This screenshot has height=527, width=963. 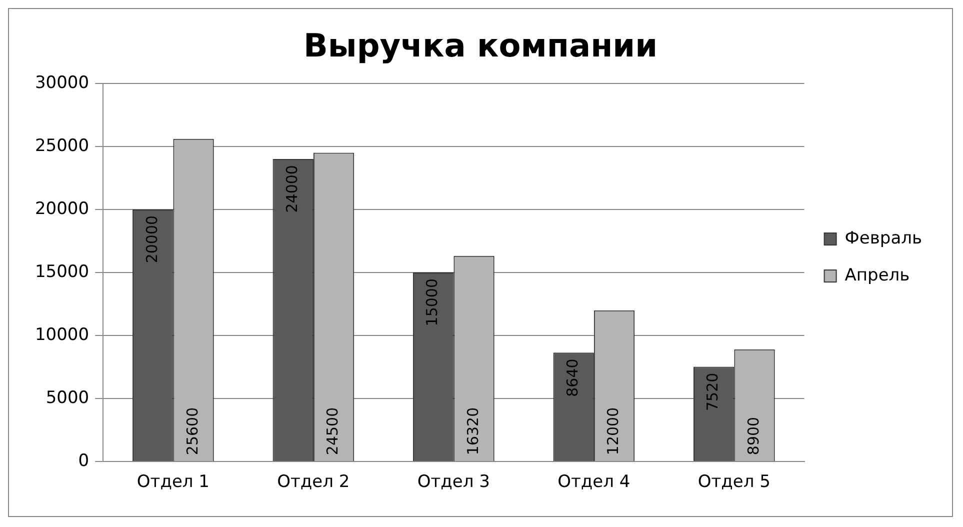 What do you see at coordinates (292, 189) in the screenshot?
I see `data-label: 24000` at bounding box center [292, 189].